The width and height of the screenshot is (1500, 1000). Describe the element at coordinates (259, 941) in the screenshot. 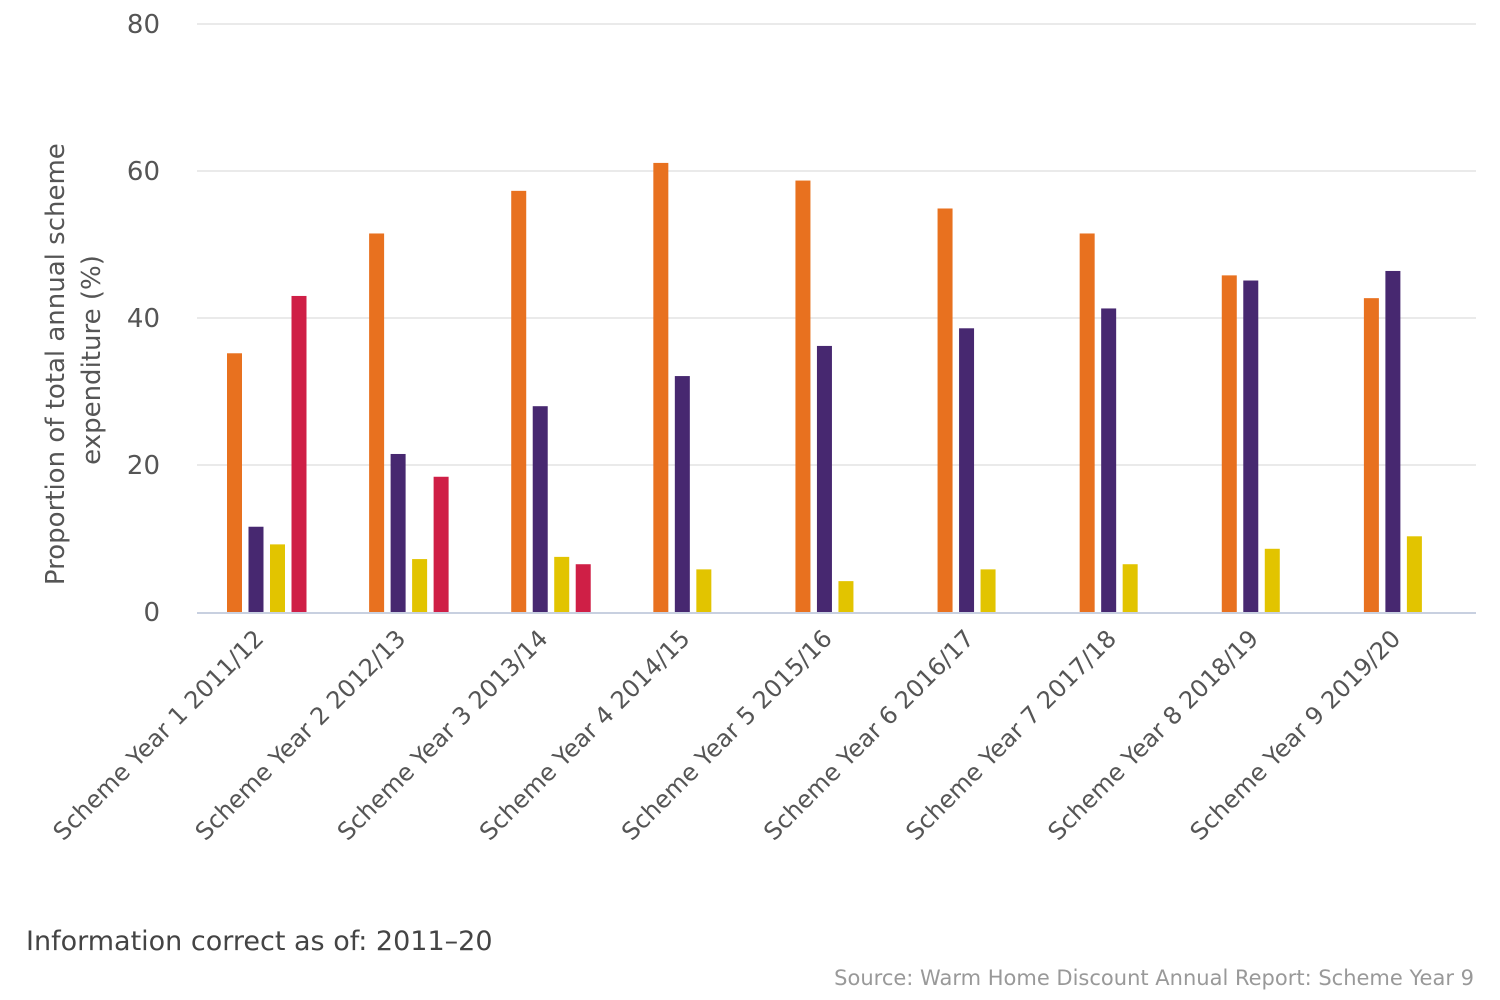

I see `footnote: Information correct as of: 2011–20` at that location.